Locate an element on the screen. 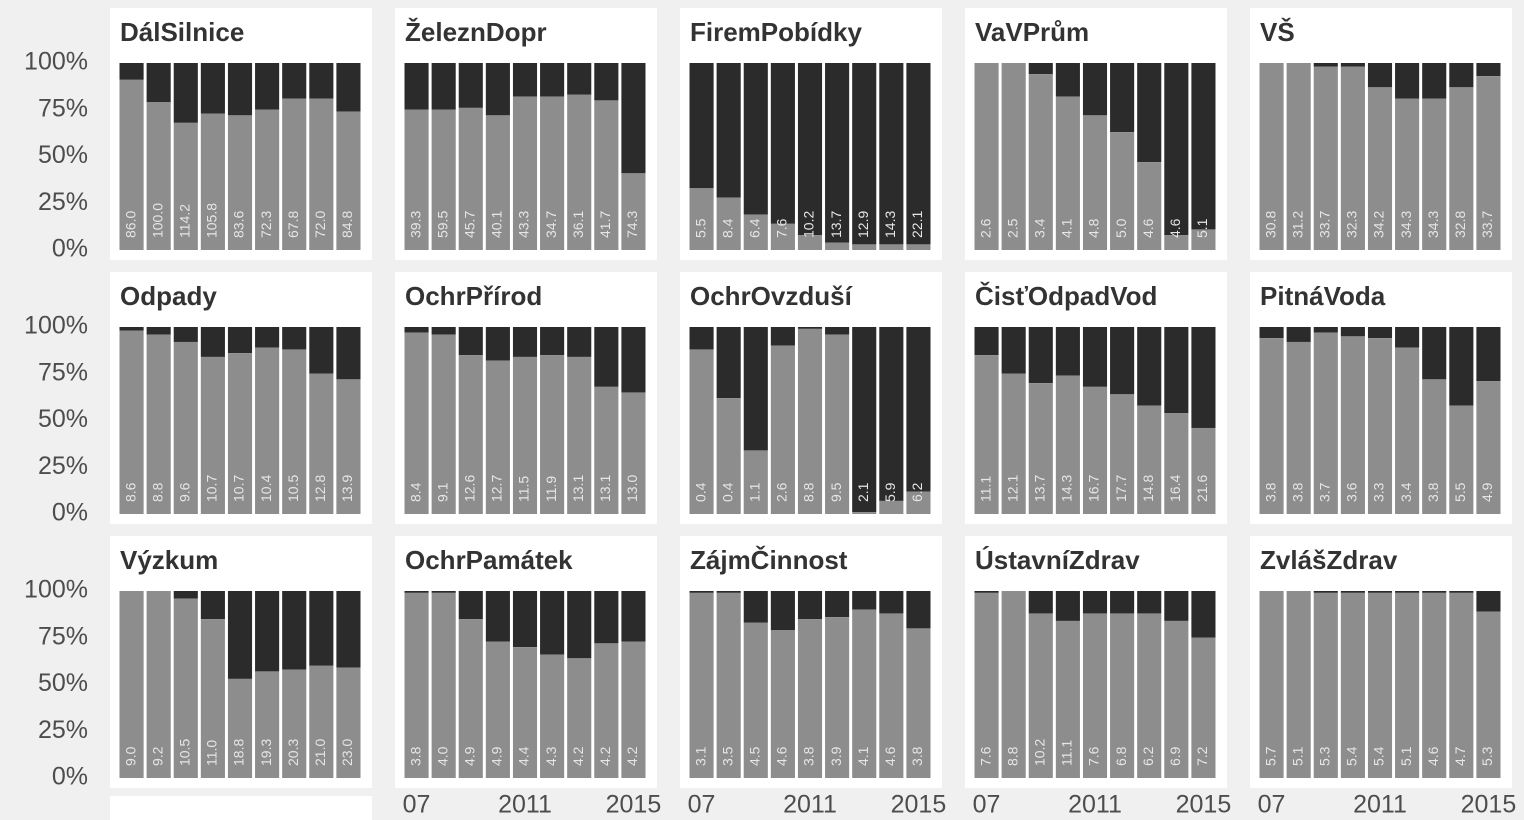 The height and width of the screenshot is (820, 1524). bar-label: 16.4 is located at coordinates (1175, 488).